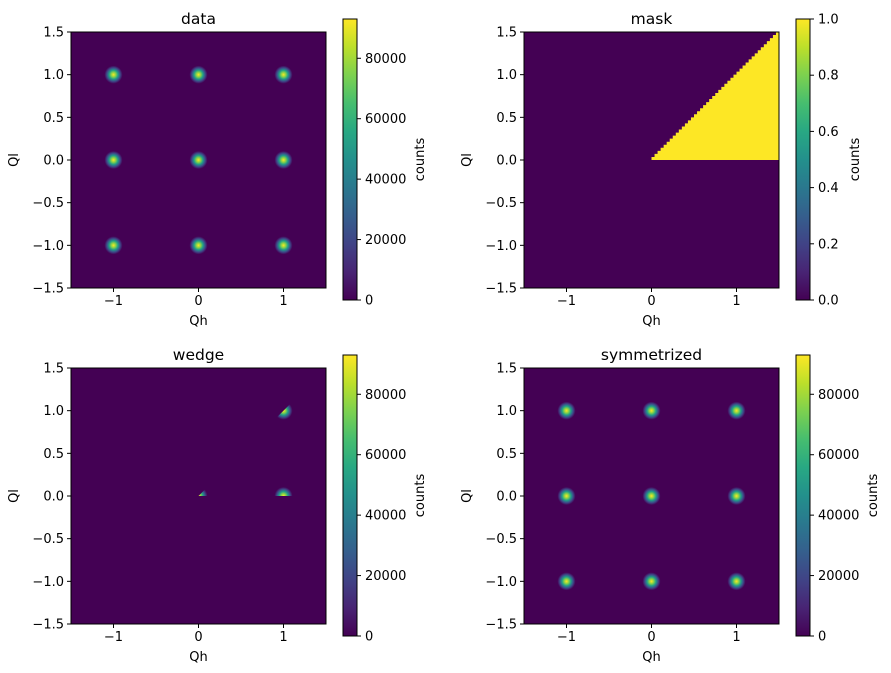 This screenshot has width=891, height=673. I want to click on colorbar-tick-label: 0.2, so click(828, 244).